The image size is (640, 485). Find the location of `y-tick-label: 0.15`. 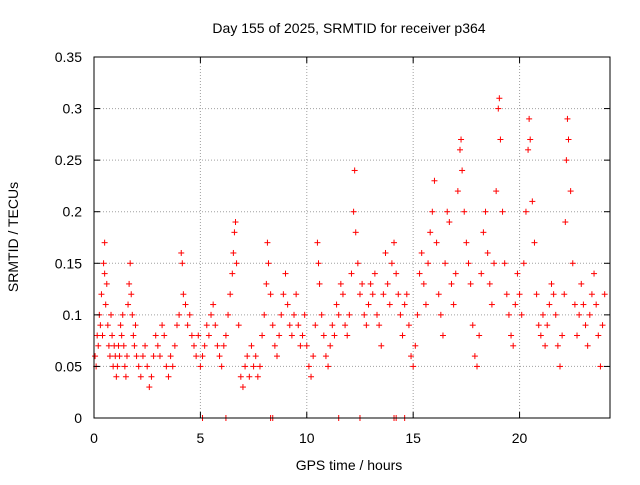

y-tick-label: 0.15 is located at coordinates (68, 263).